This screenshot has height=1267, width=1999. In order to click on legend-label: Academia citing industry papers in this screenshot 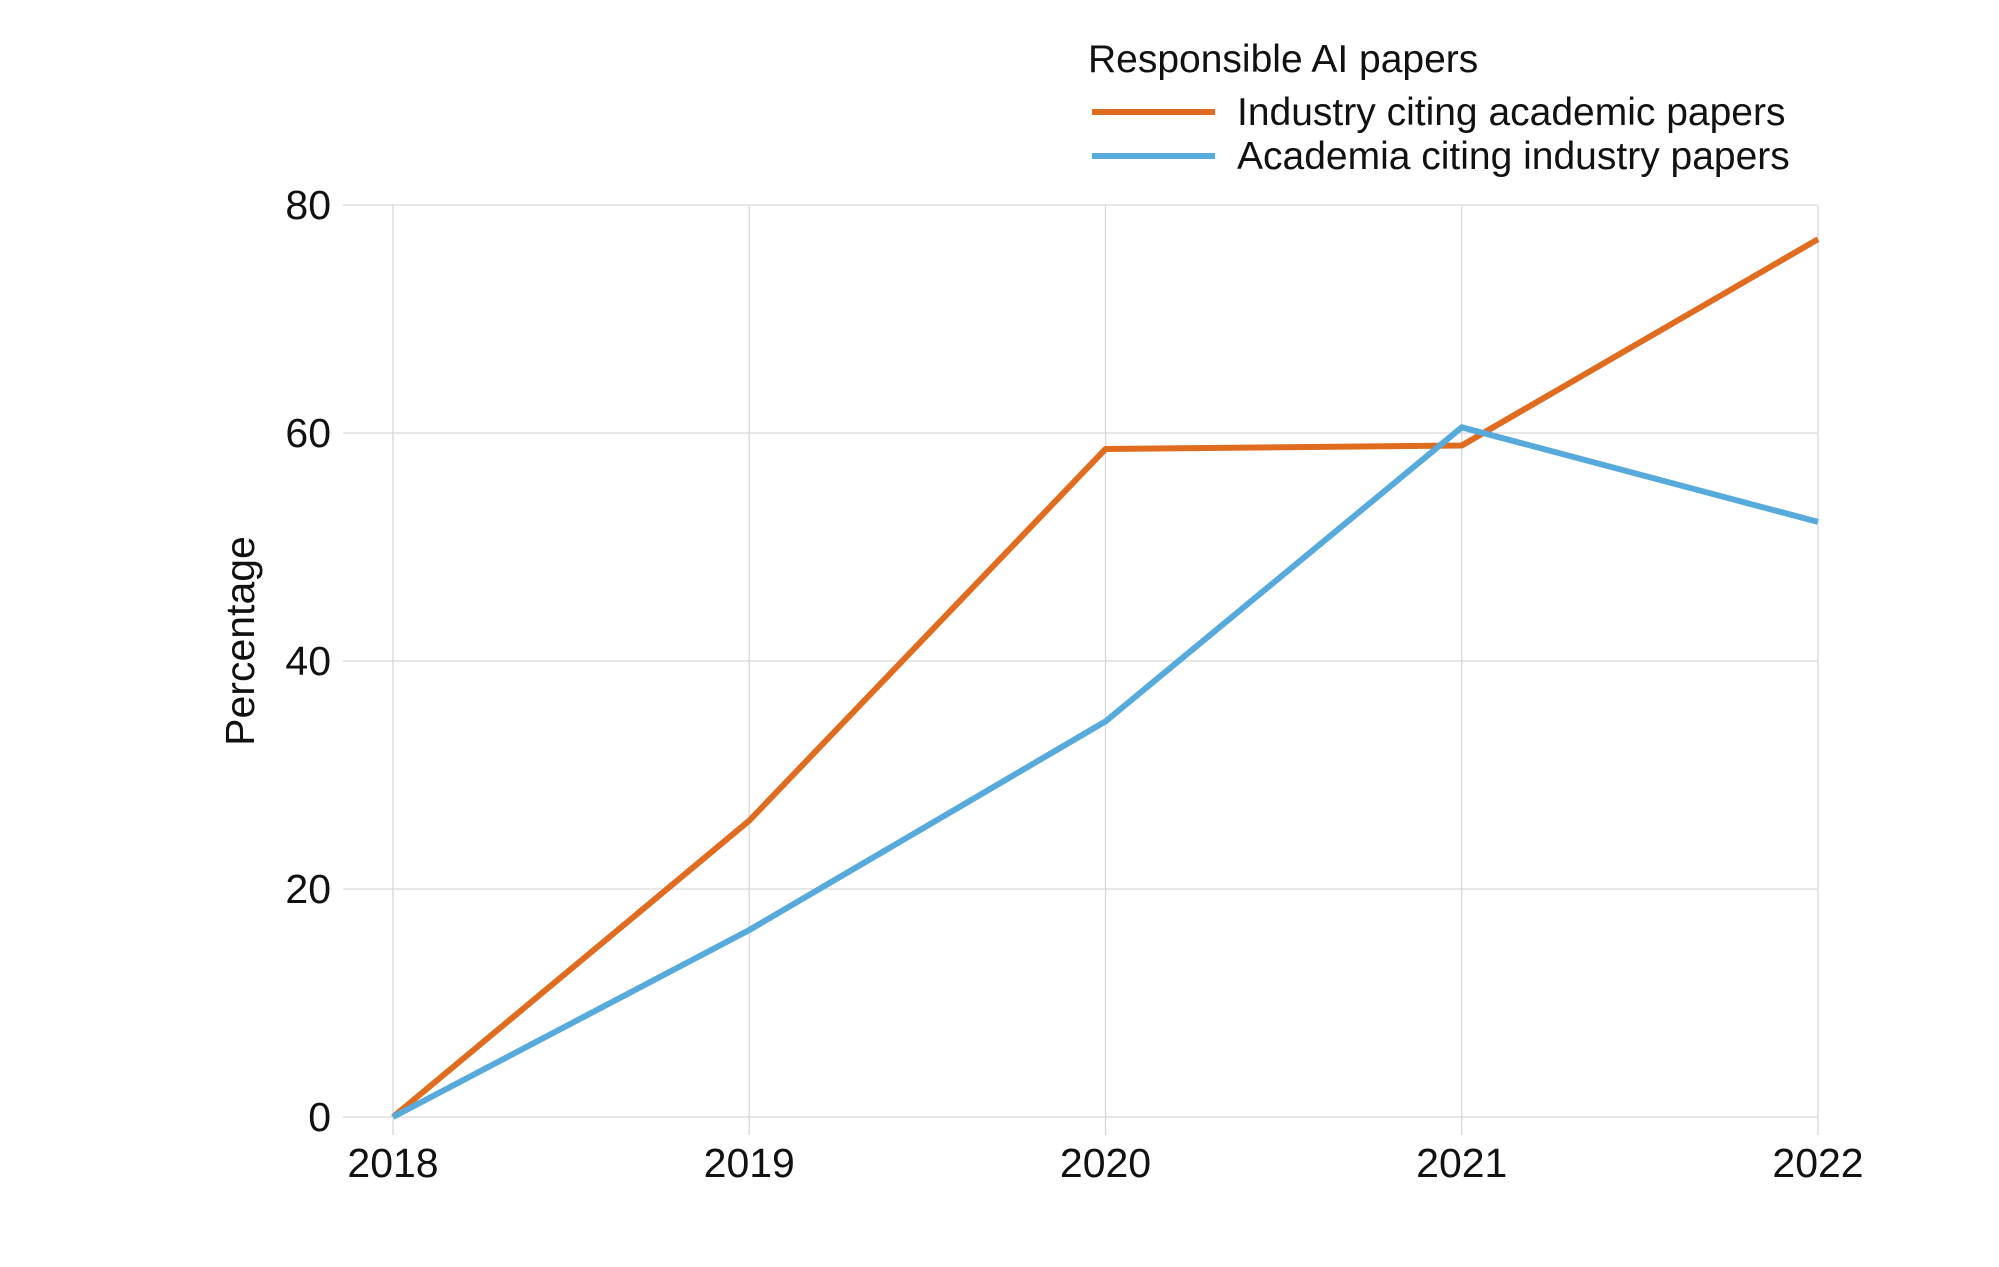, I will do `click(1513, 156)`.